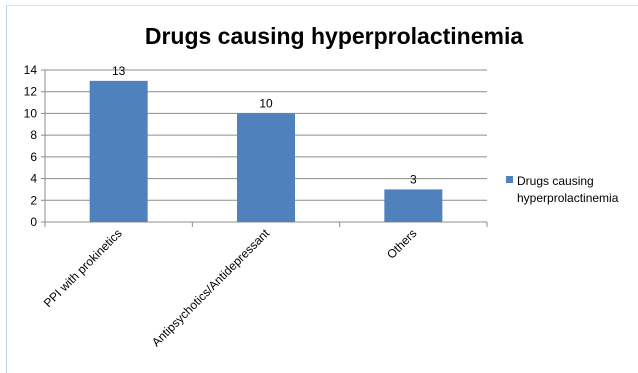 The width and height of the screenshot is (638, 373). What do you see at coordinates (31, 92) in the screenshot?
I see `y-tick-label: 12` at bounding box center [31, 92].